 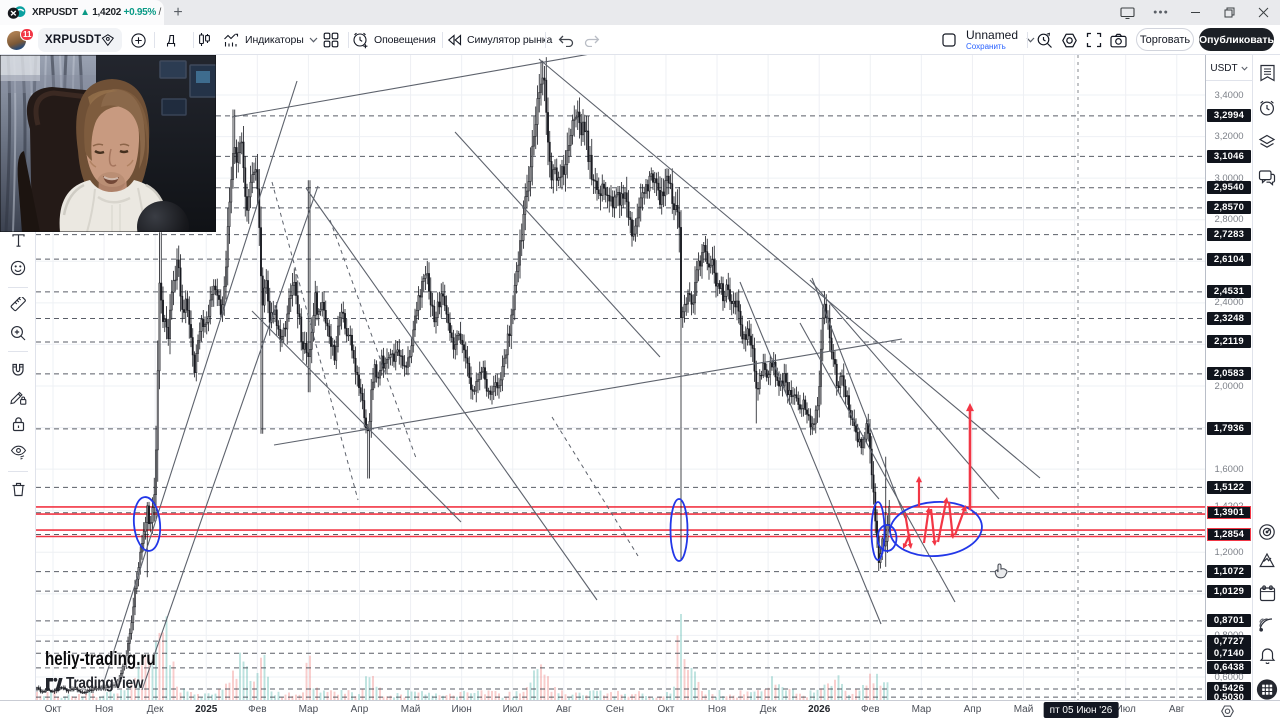 I want to click on tradingview-watermark-label: TradingView, so click(x=105, y=683).